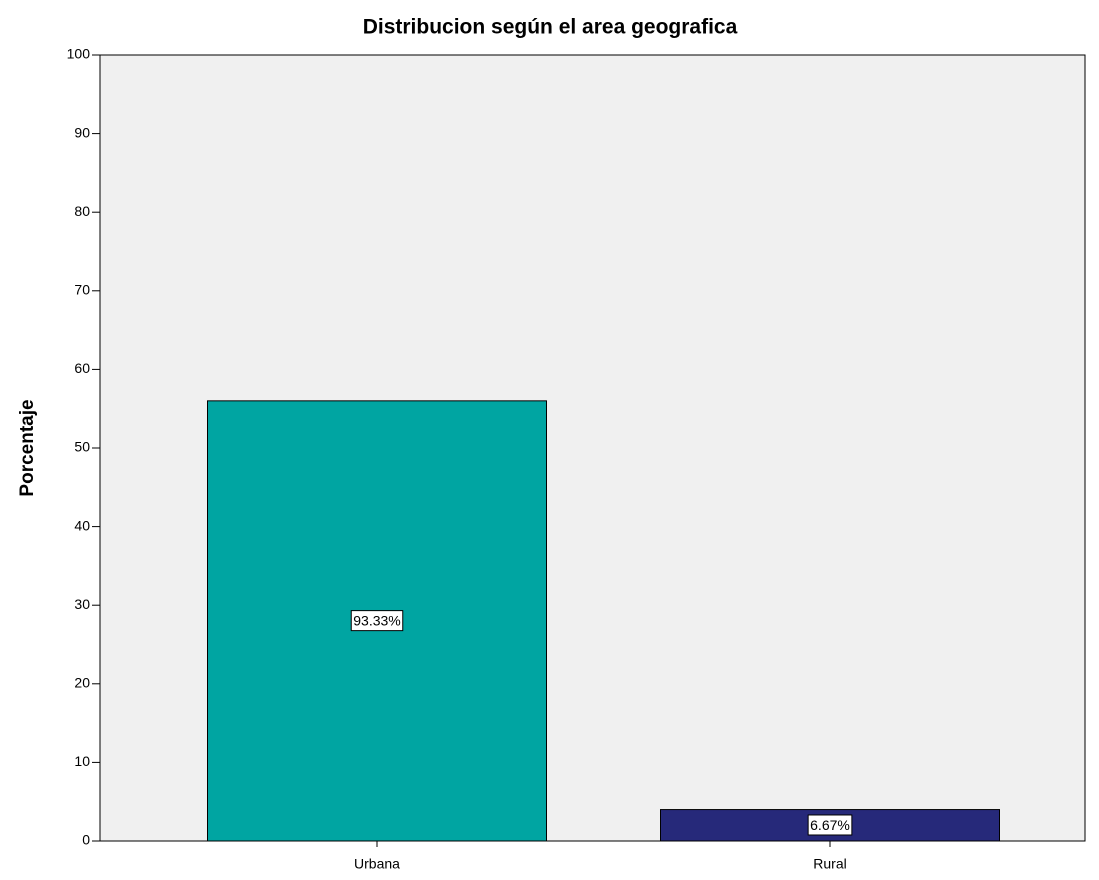 This screenshot has width=1099, height=880. I want to click on annotation: 6.67%, so click(830, 825).